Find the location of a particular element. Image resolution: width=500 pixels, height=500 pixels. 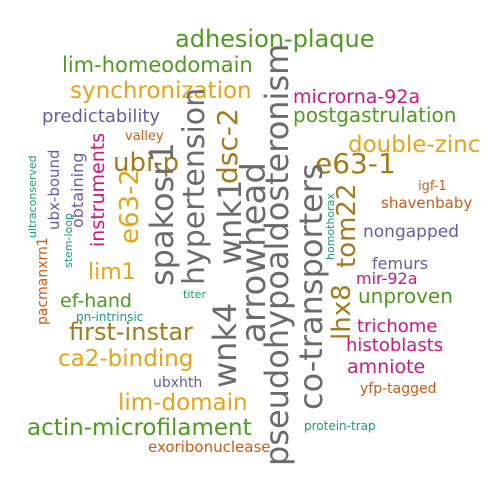

word-ef-hand: ef-hand is located at coordinates (96, 301).